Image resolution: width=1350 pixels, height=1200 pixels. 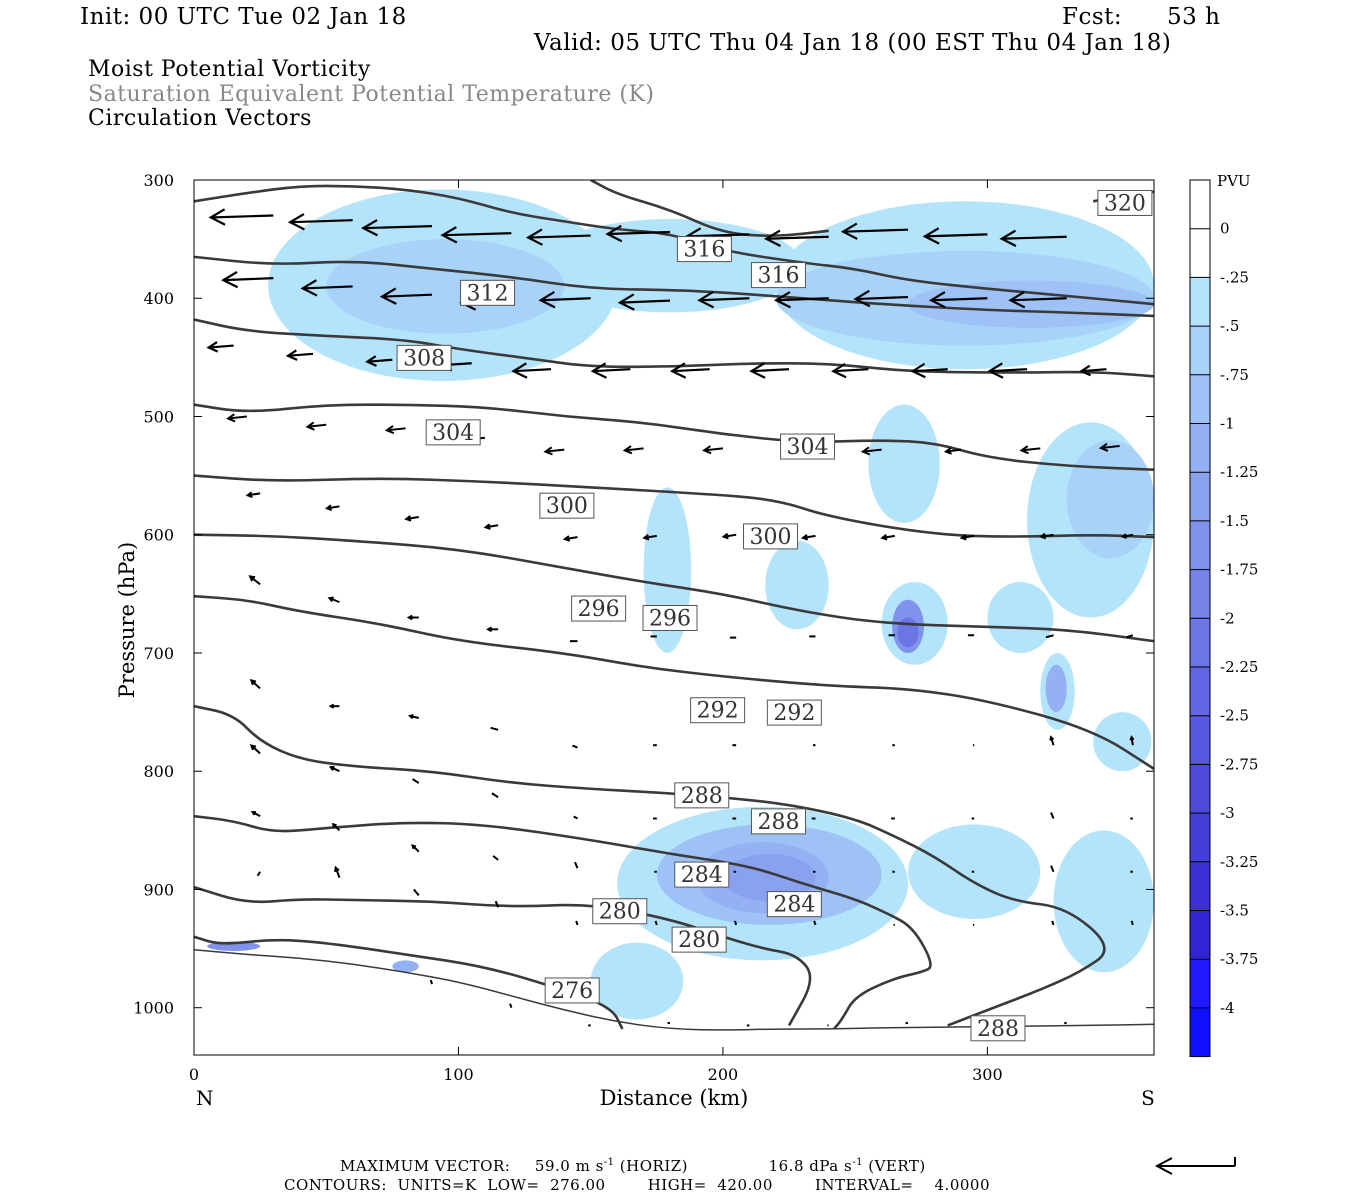 What do you see at coordinates (723, 1074) in the screenshot?
I see `x-tick-200: 200` at bounding box center [723, 1074].